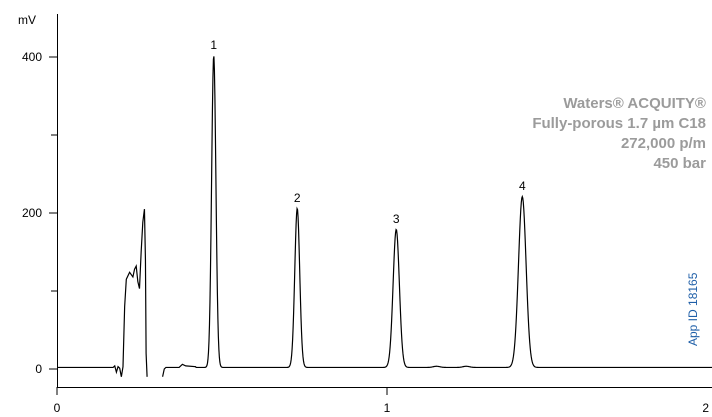 This screenshot has height=417, width=712. I want to click on y-tick-label-200: 200, so click(32, 213).